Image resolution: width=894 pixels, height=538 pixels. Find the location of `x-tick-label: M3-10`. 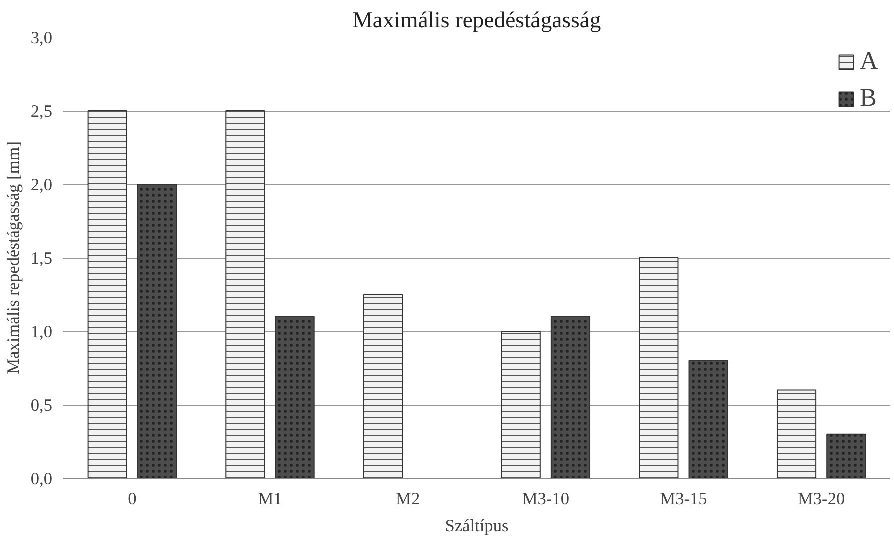

x-tick-label: M3-10 is located at coordinates (546, 499).